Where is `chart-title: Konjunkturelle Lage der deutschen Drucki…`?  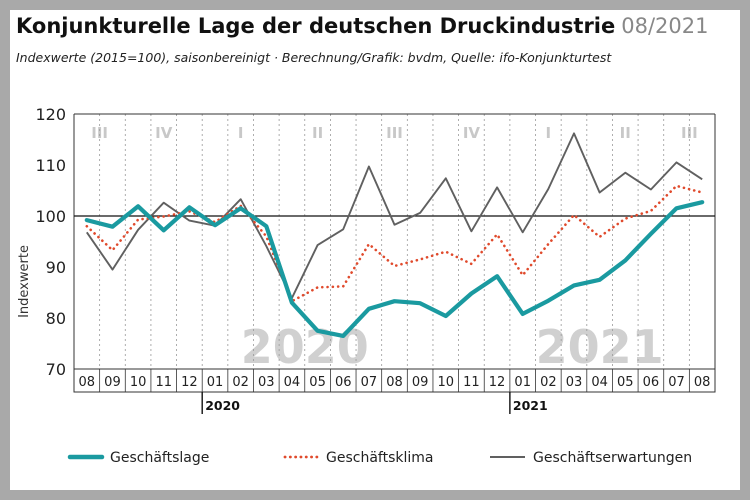 chart-title: Konjunkturelle Lage der deutschen Drucki… is located at coordinates (362, 26).